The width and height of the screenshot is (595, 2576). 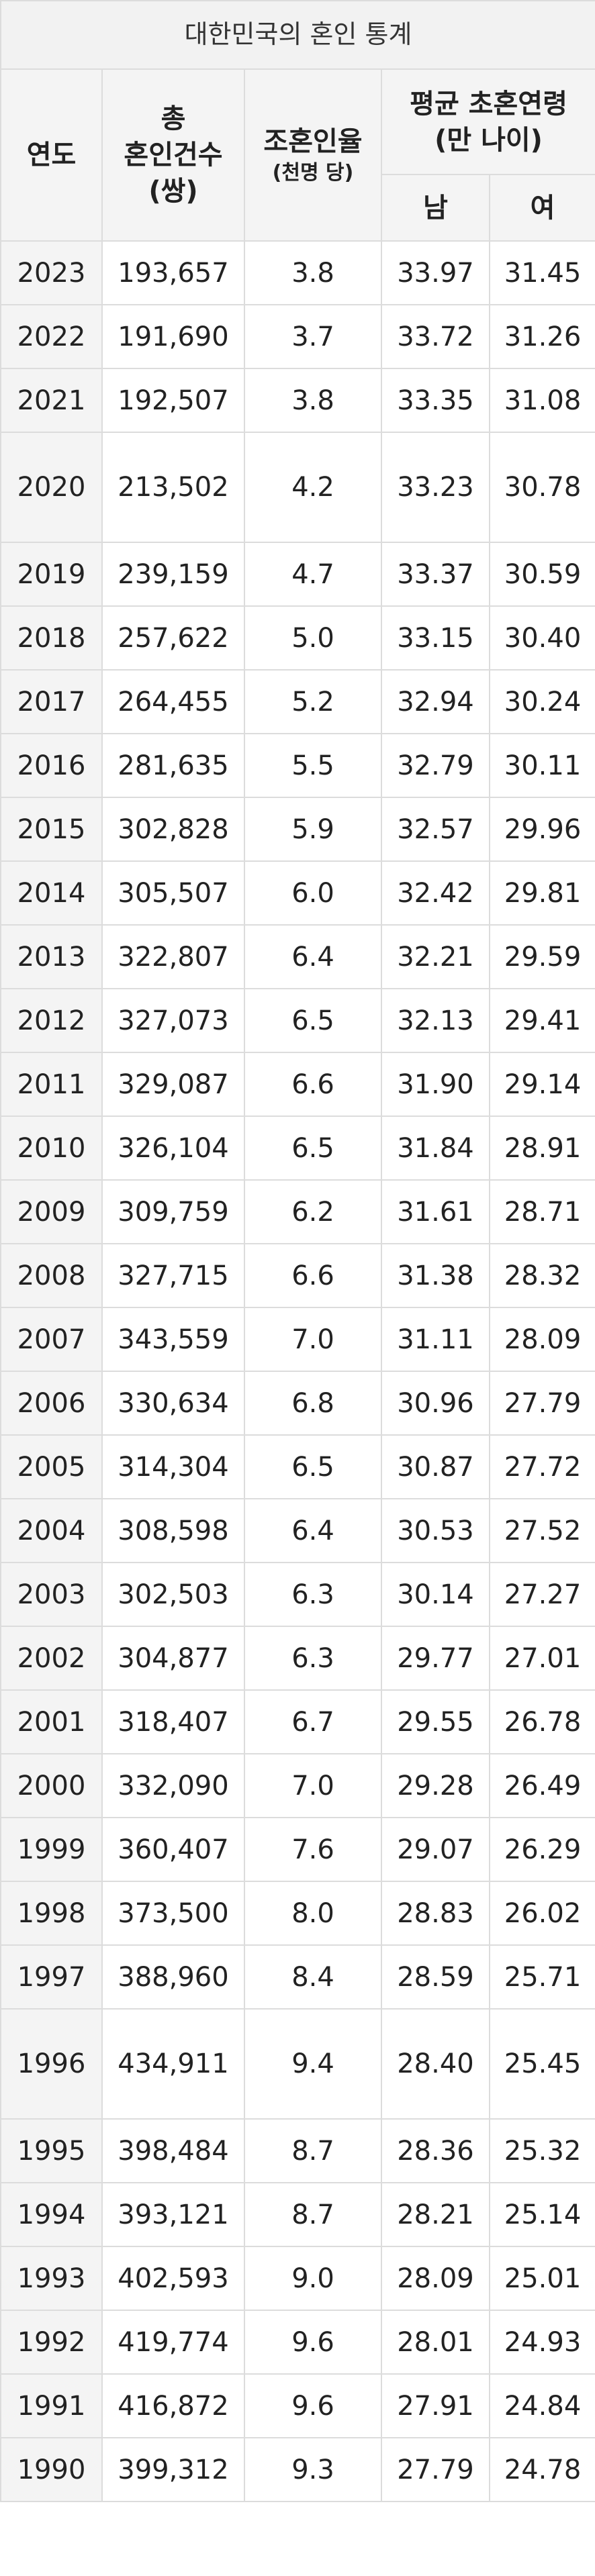 I want to click on cell-year: 1996, so click(x=52, y=2064).